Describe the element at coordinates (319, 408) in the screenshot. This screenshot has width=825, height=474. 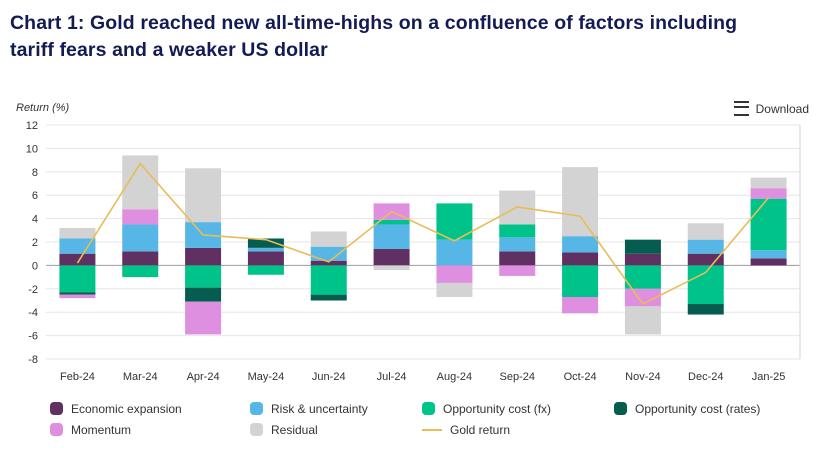
I see `legend-label: Risk & uncertainty` at that location.